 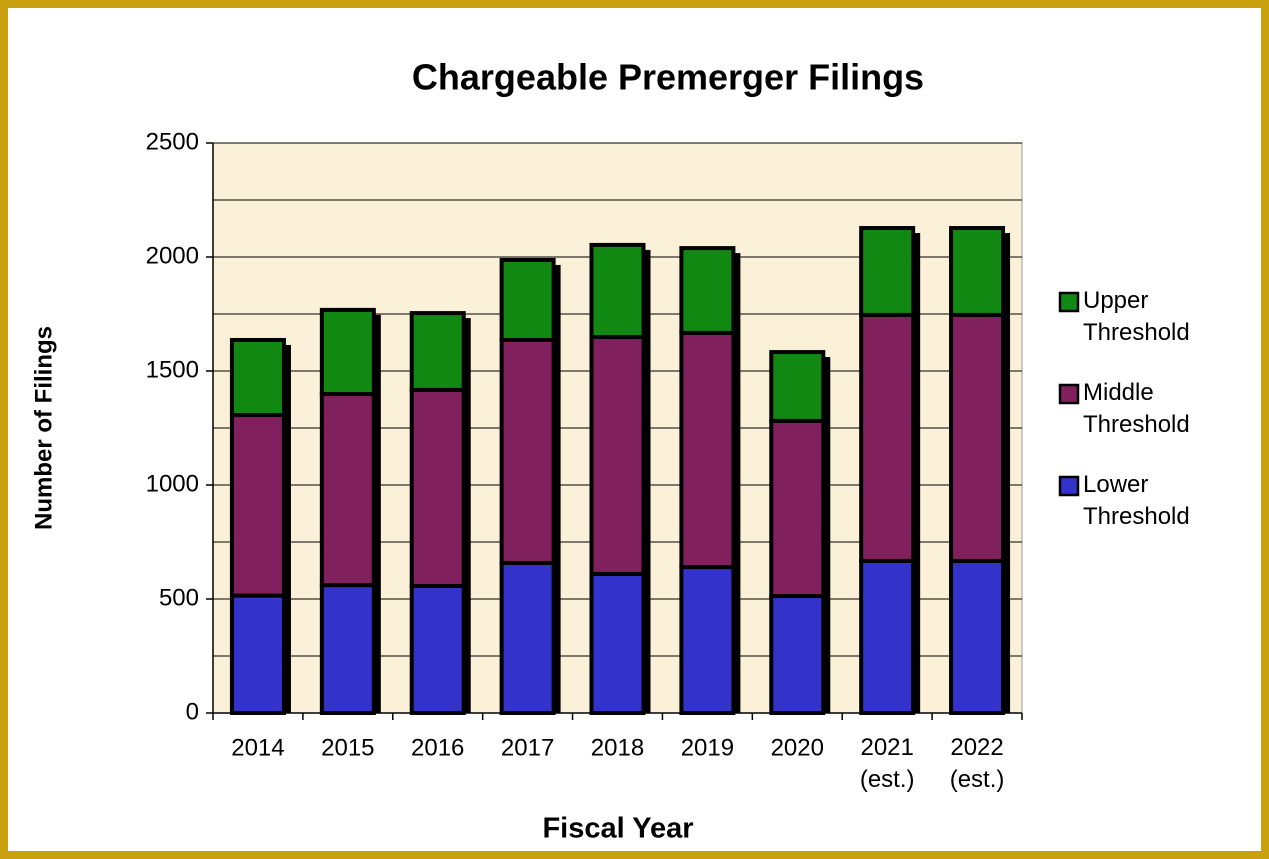 I want to click on legend-label: Lower Threshold, so click(x=1136, y=500).